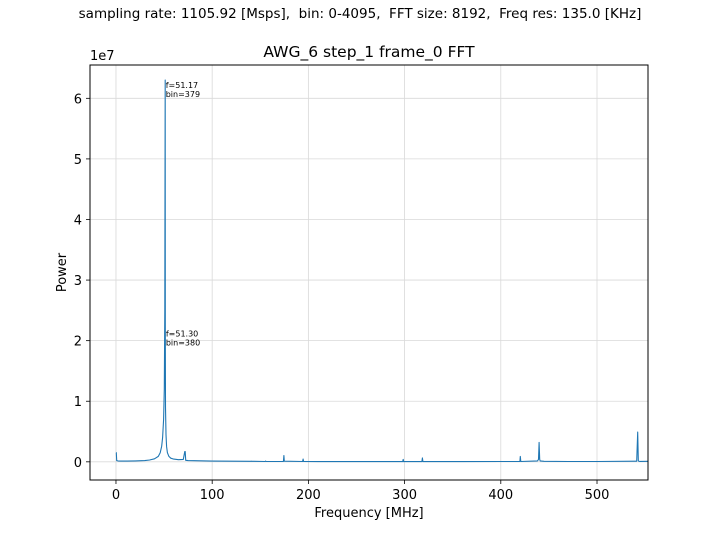 The image size is (720, 540). I want to click on y-tick-label: 1, so click(78, 402).